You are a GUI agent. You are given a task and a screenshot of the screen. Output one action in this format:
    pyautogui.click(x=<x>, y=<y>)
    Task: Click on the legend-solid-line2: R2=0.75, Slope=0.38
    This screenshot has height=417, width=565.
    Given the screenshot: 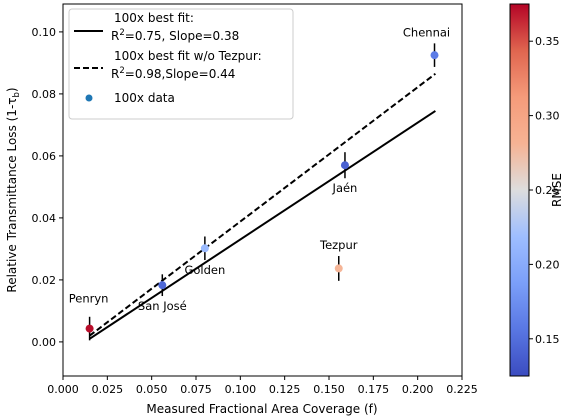 What is the action you would take?
    pyautogui.click(x=175, y=35)
    